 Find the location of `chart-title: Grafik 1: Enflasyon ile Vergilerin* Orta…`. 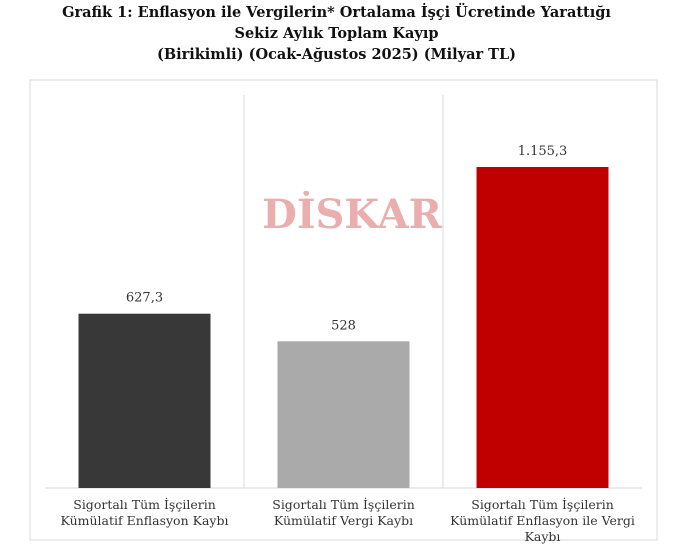

chart-title: Grafik 1: Enflasyon ile Vergilerin* Orta… is located at coordinates (336, 33).